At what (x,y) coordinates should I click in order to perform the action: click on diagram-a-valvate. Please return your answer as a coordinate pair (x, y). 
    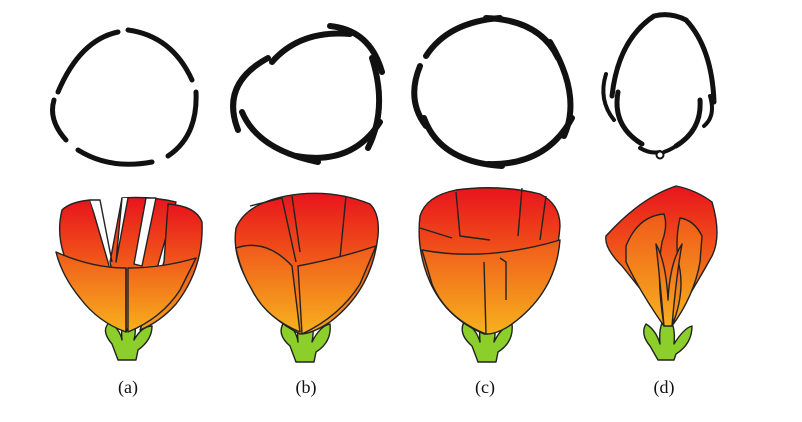
    Looking at the image, I should click on (124, 97).